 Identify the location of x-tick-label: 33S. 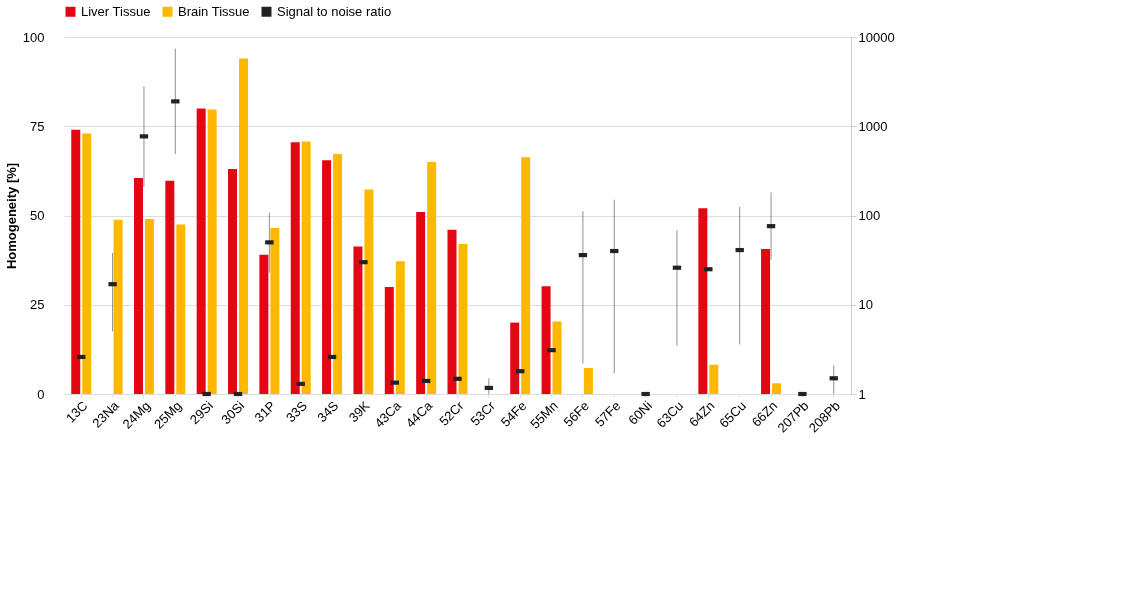
(296, 411).